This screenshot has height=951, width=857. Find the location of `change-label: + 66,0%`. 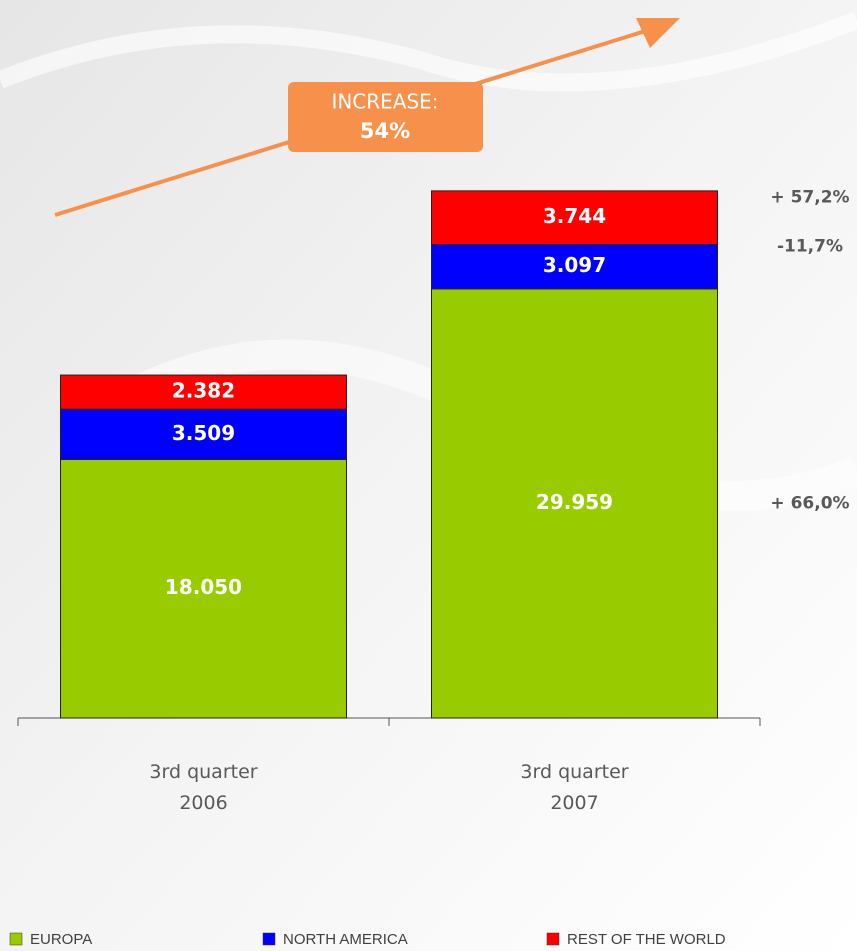

change-label: + 66,0% is located at coordinates (809, 503).